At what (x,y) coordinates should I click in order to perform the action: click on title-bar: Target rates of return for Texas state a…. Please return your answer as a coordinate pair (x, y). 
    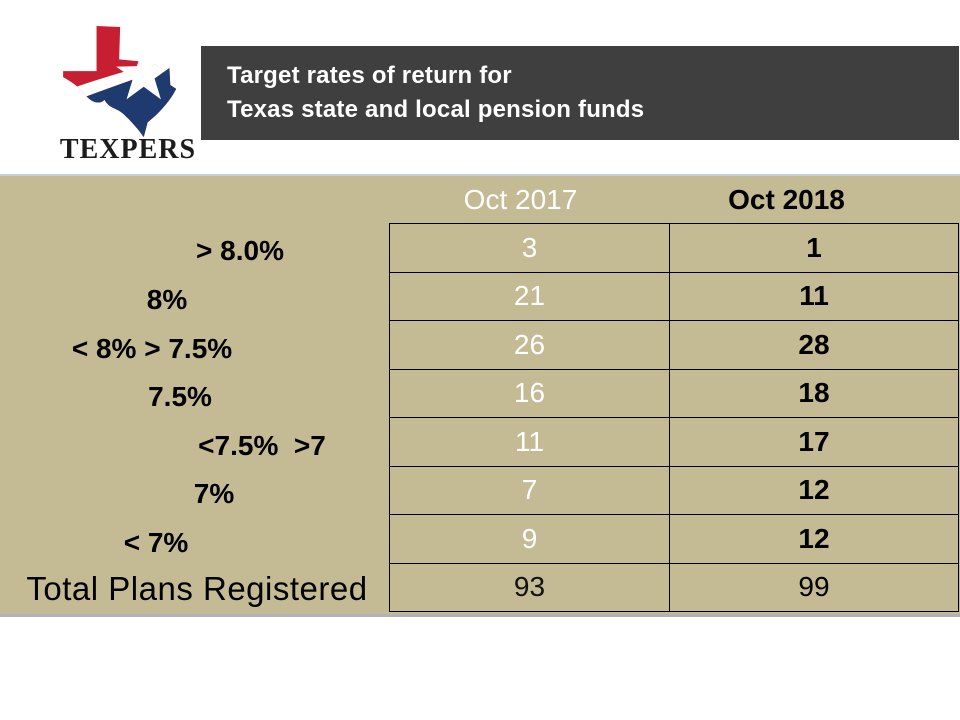
    Looking at the image, I should click on (580, 93).